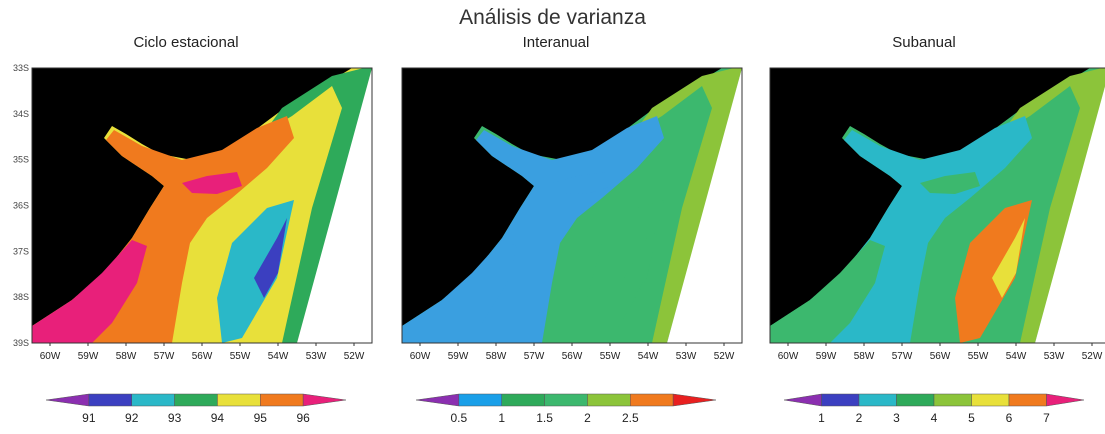 This screenshot has width=1105, height=434. What do you see at coordinates (21, 114) in the screenshot?
I see `y-tick-label: 34S` at bounding box center [21, 114].